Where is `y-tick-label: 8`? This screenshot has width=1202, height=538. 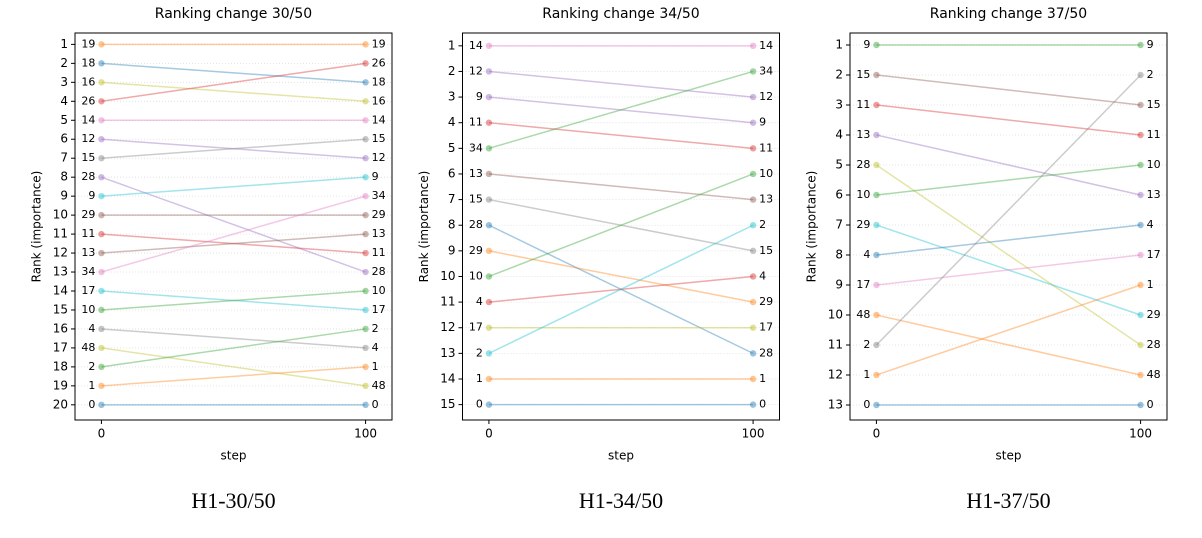
y-tick-label: 8 is located at coordinates (452, 225).